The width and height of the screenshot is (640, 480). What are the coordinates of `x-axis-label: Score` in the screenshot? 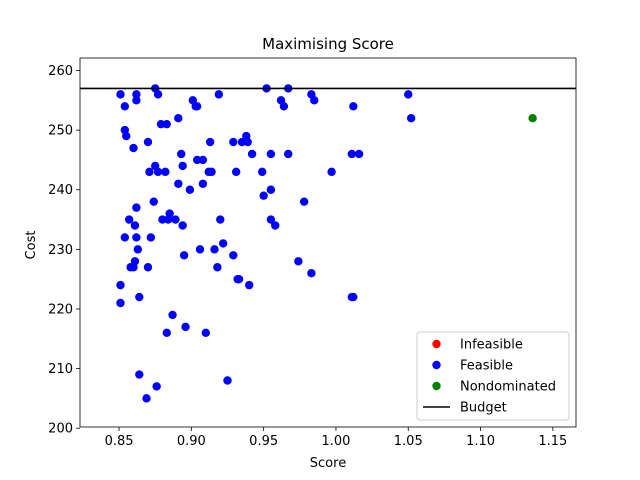 It's located at (328, 463).